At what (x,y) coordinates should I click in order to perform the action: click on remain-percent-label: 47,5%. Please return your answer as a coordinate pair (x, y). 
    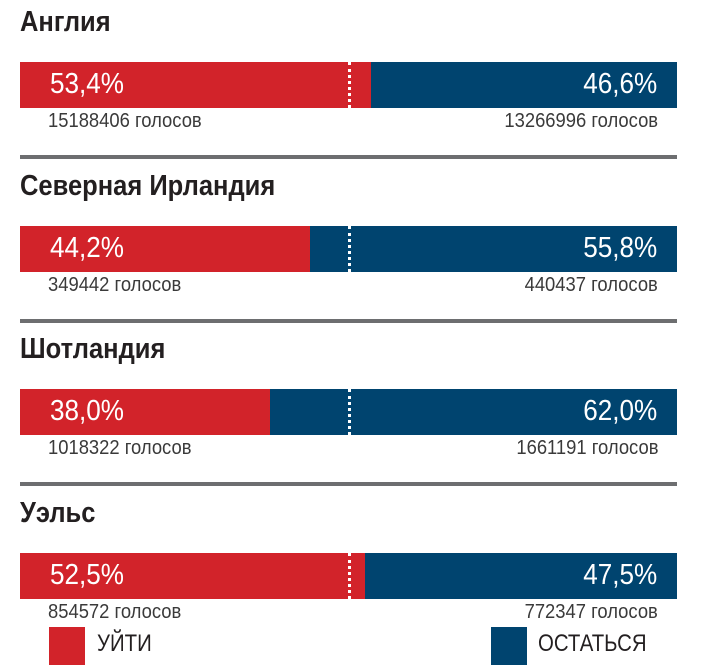
    Looking at the image, I should click on (619, 575).